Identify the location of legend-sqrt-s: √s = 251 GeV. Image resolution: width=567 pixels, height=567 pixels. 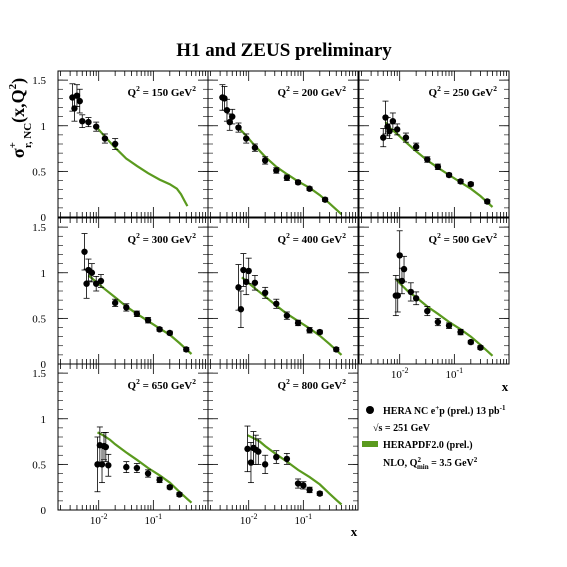
(402, 428).